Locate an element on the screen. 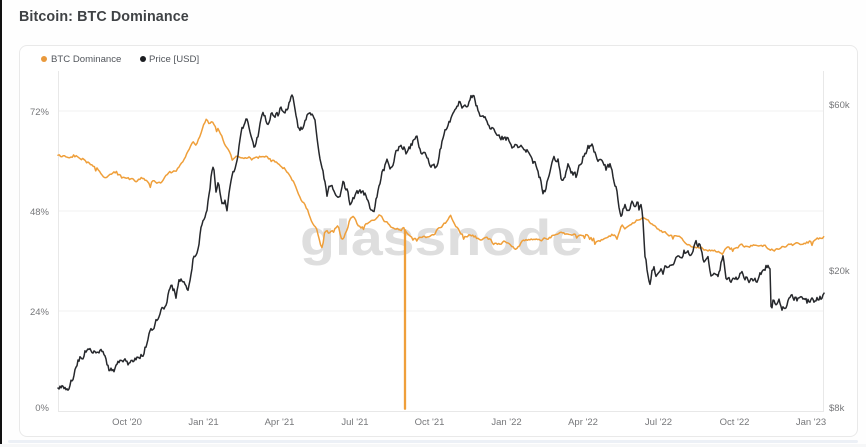  svg-text: Jan '21 is located at coordinates (203, 422).